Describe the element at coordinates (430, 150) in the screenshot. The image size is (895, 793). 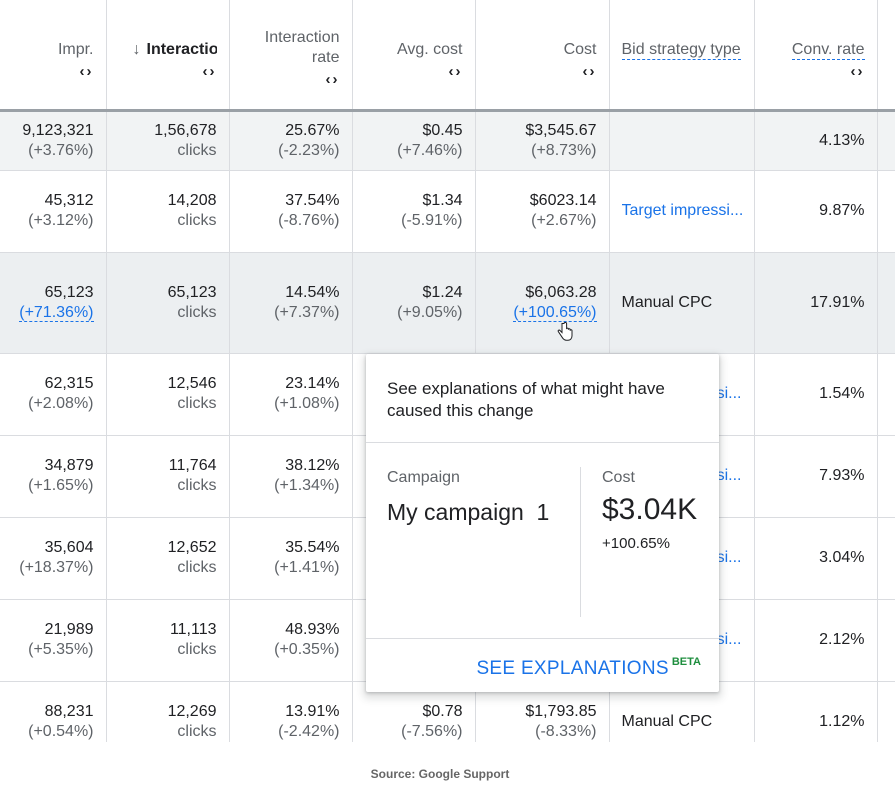
I see `cell-avg-cost-delta-text: (+7.46%)` at that location.